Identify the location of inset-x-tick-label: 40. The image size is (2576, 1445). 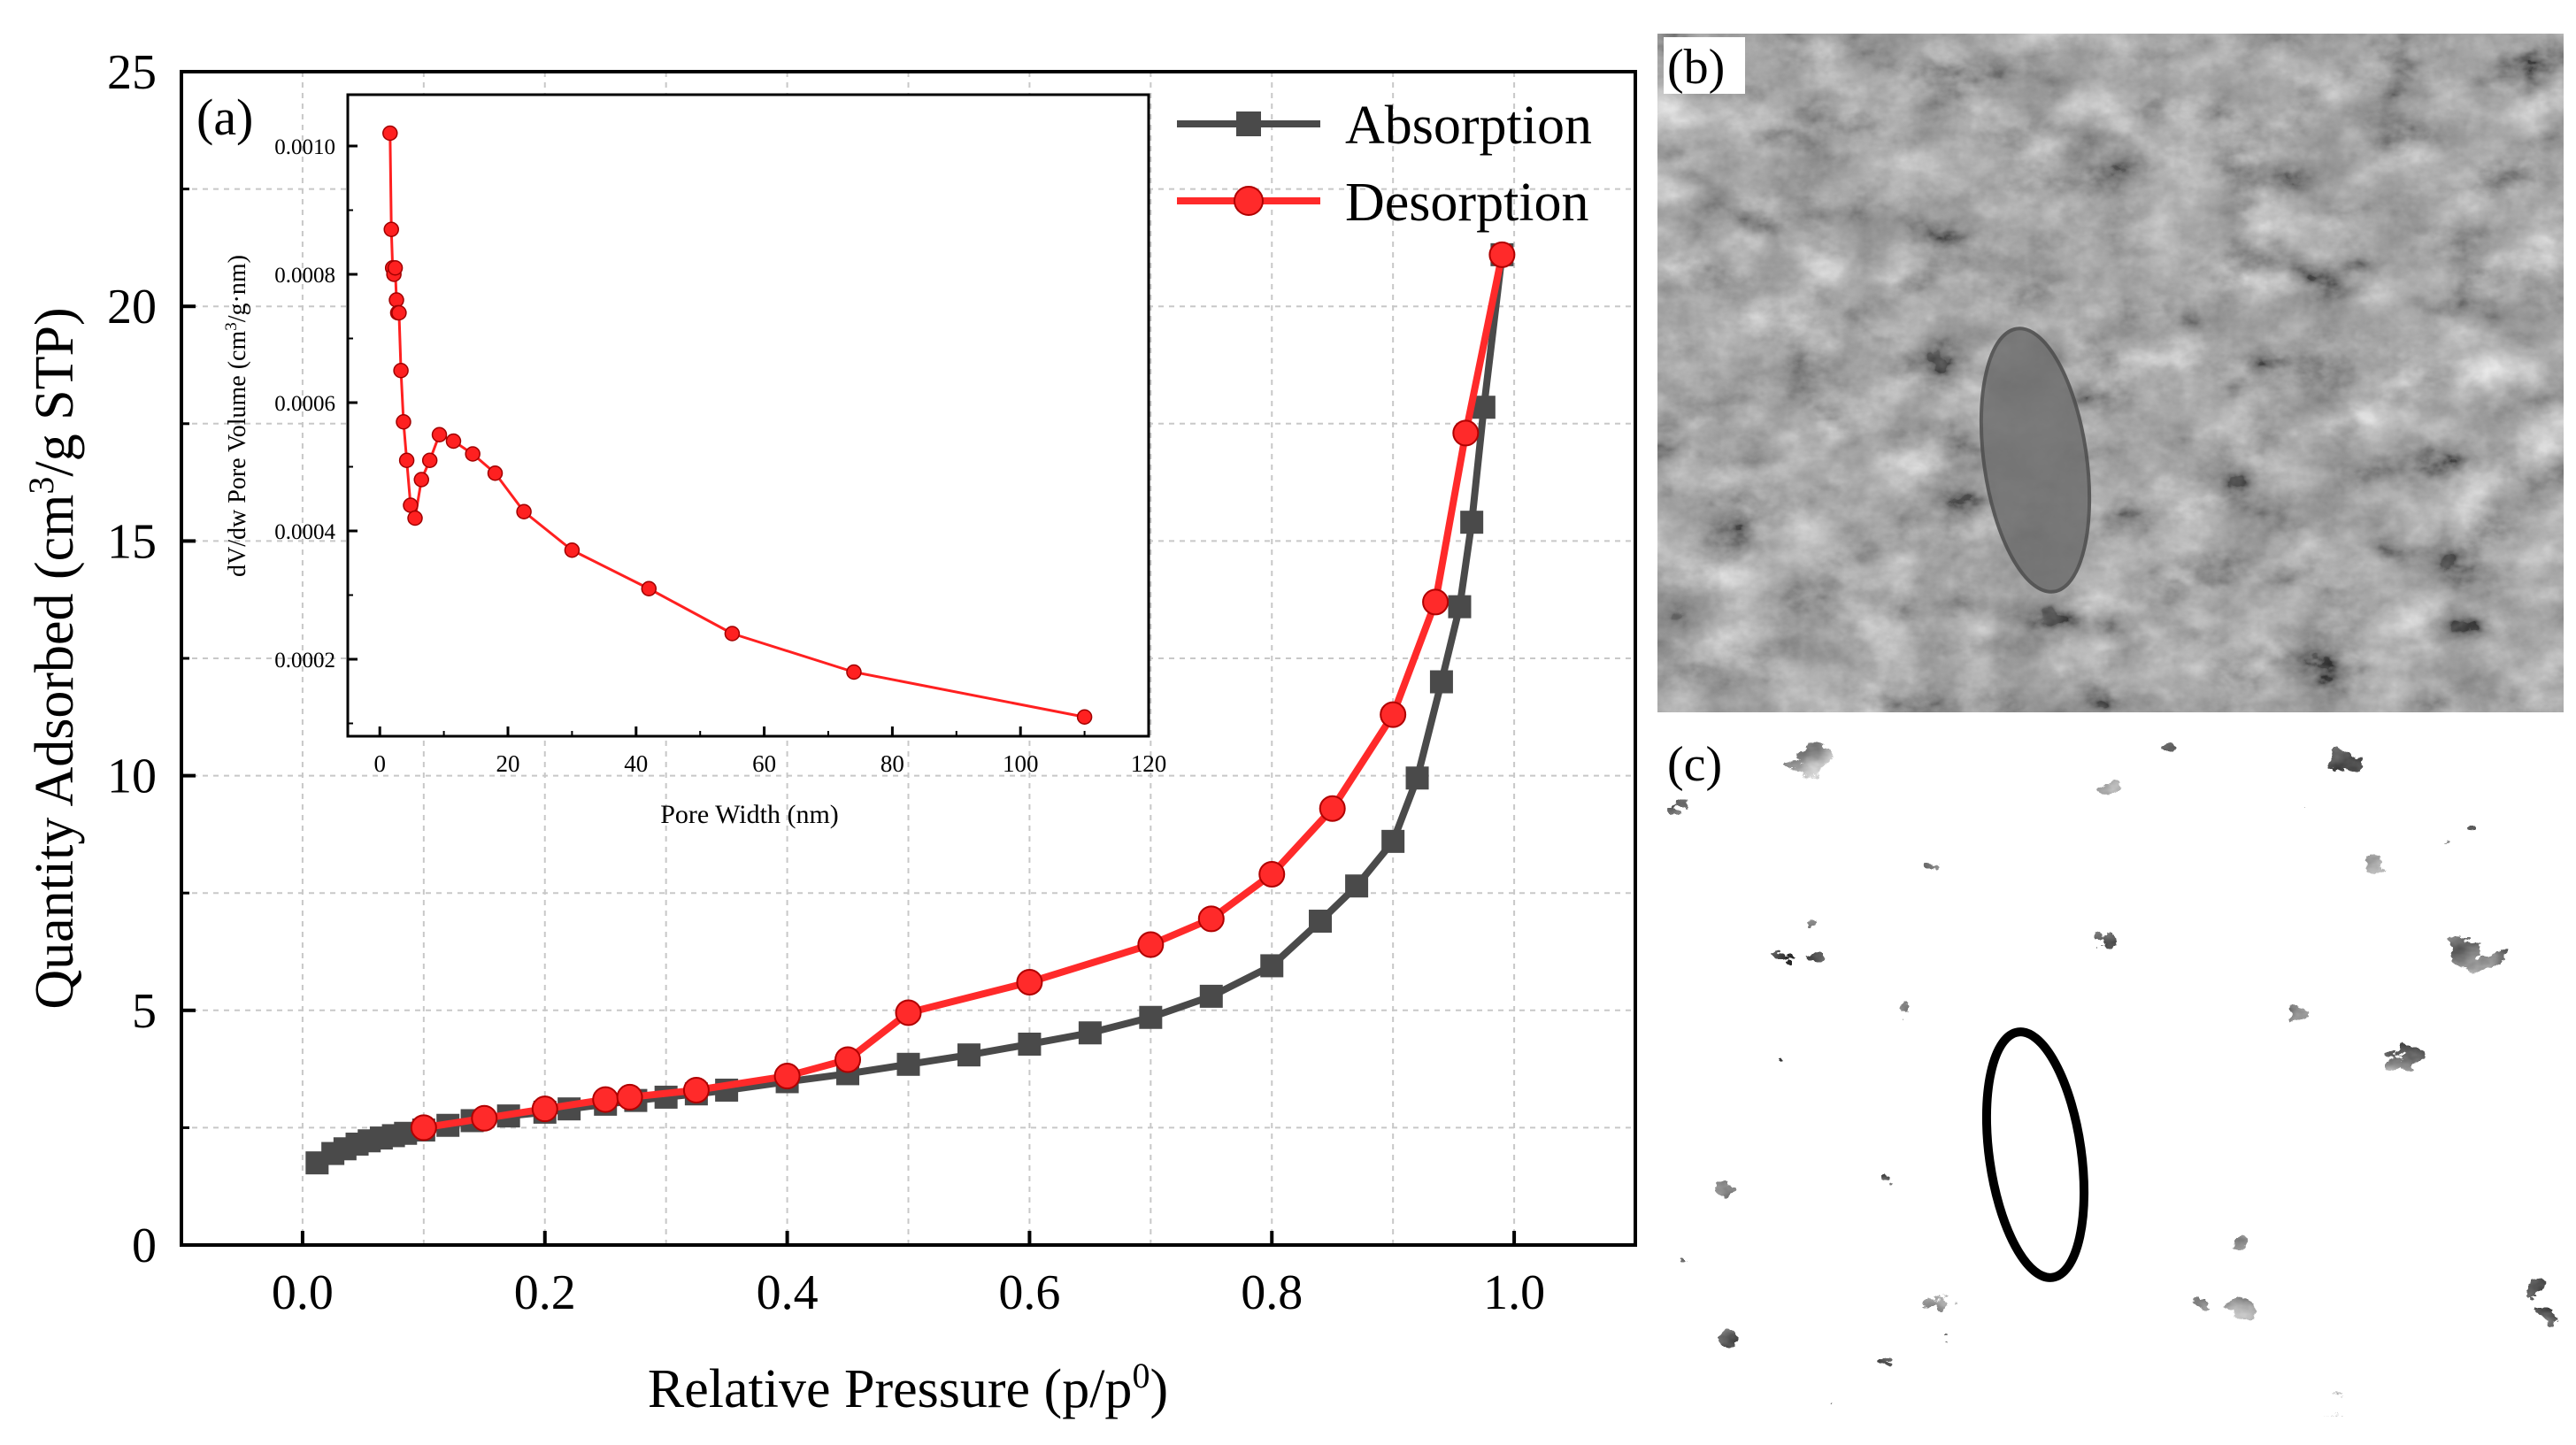
(636, 763).